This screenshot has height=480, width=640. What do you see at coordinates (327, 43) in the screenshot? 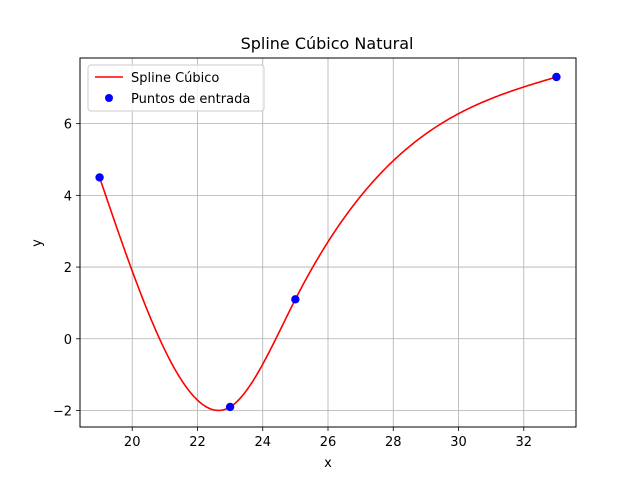
I see `chart-title: Spline Cúbico Natural` at bounding box center [327, 43].